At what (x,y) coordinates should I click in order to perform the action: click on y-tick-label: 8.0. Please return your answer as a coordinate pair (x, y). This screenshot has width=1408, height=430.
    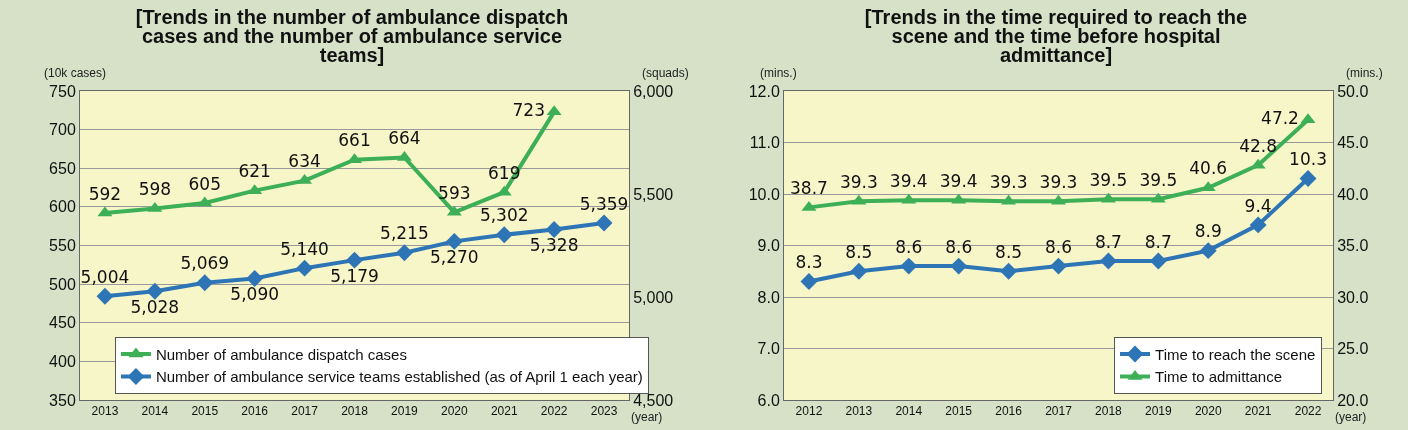
    Looking at the image, I should click on (768, 297).